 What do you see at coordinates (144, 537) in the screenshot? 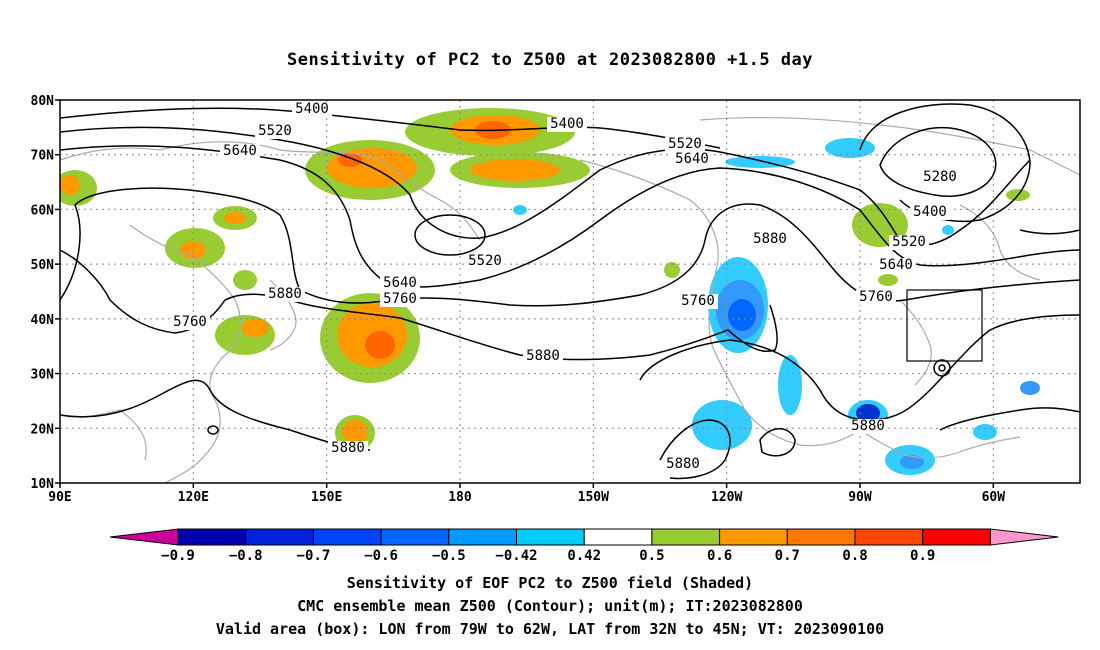
I see `colorbar-min-arrow` at bounding box center [144, 537].